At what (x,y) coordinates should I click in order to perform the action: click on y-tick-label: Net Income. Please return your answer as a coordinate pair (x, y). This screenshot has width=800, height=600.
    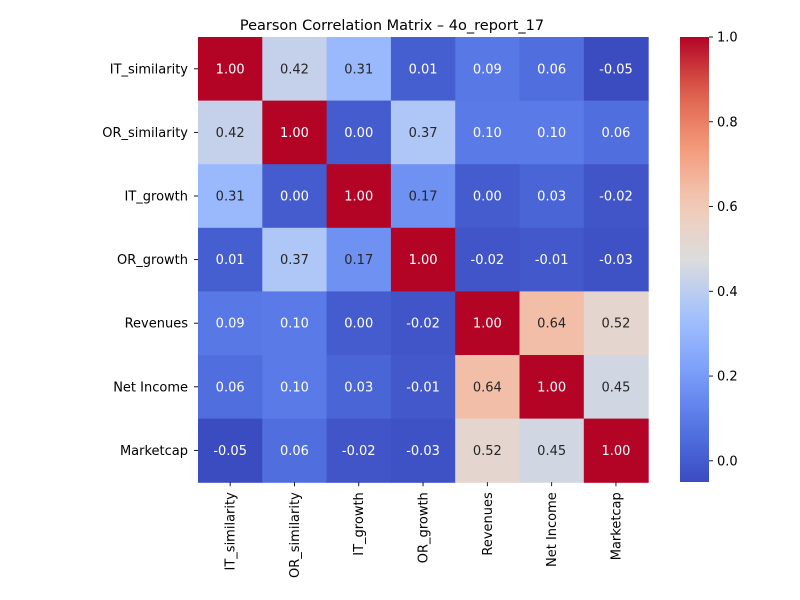
    Looking at the image, I should click on (150, 387).